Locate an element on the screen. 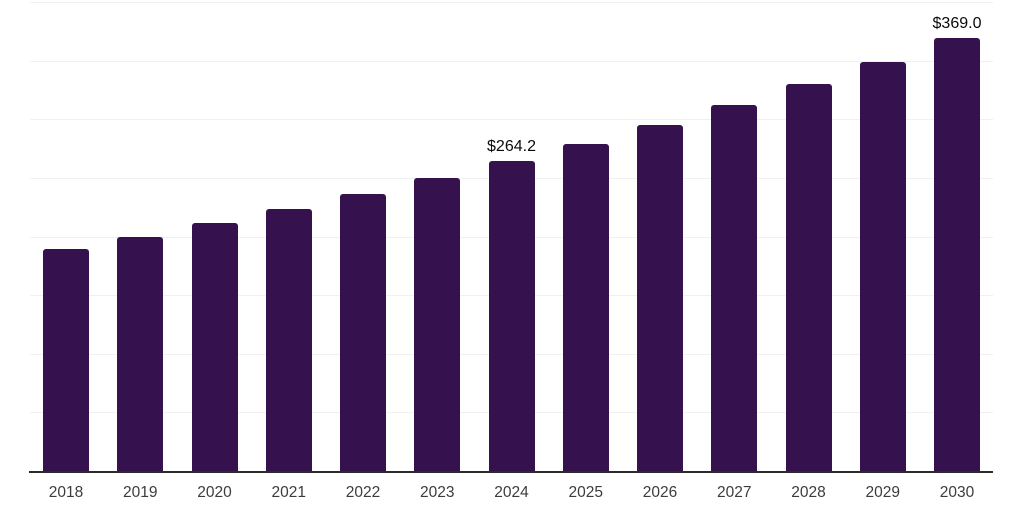  x-tick-2018: 2018 is located at coordinates (66, 492).